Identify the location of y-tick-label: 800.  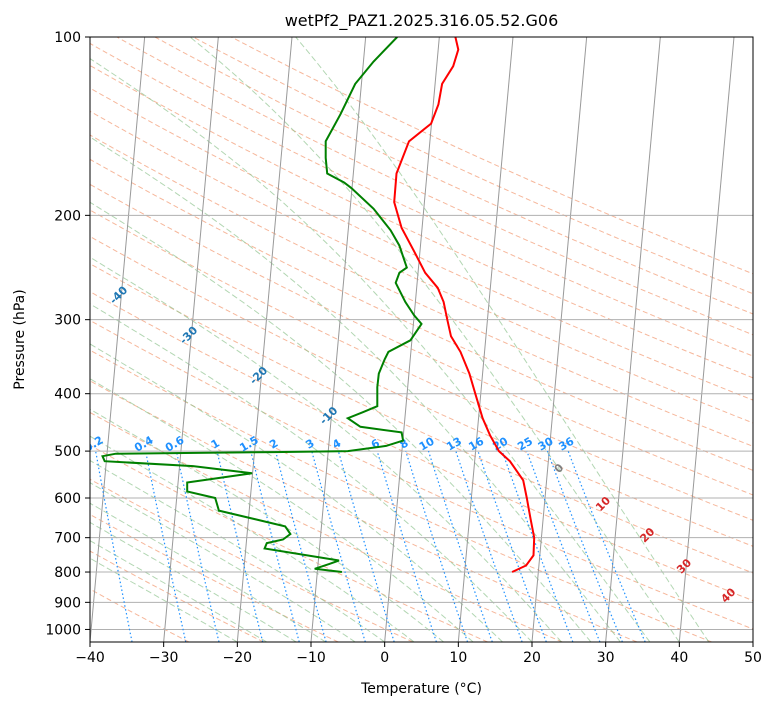
(67, 573).